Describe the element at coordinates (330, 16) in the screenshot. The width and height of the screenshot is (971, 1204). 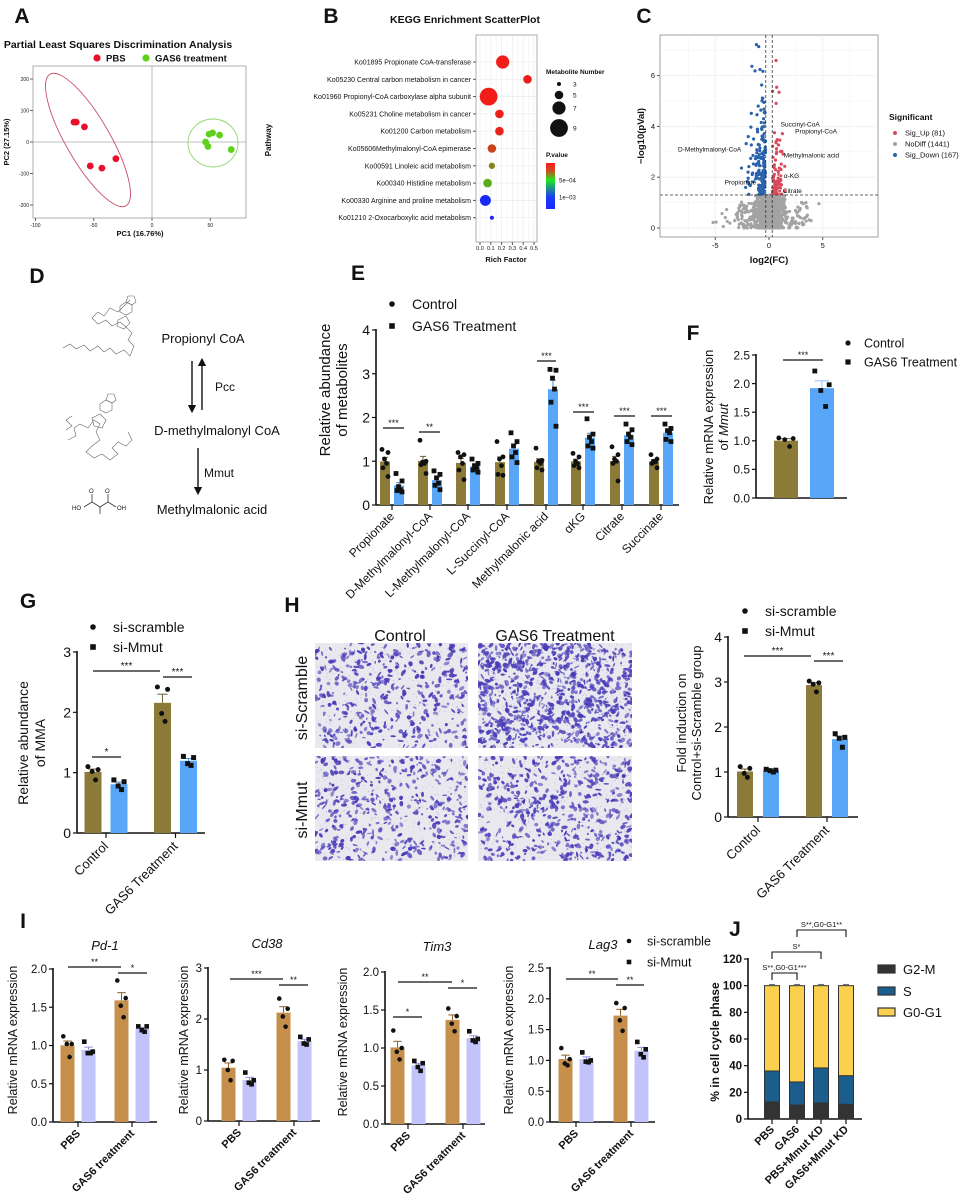
I see `panel-label-b: B` at that location.